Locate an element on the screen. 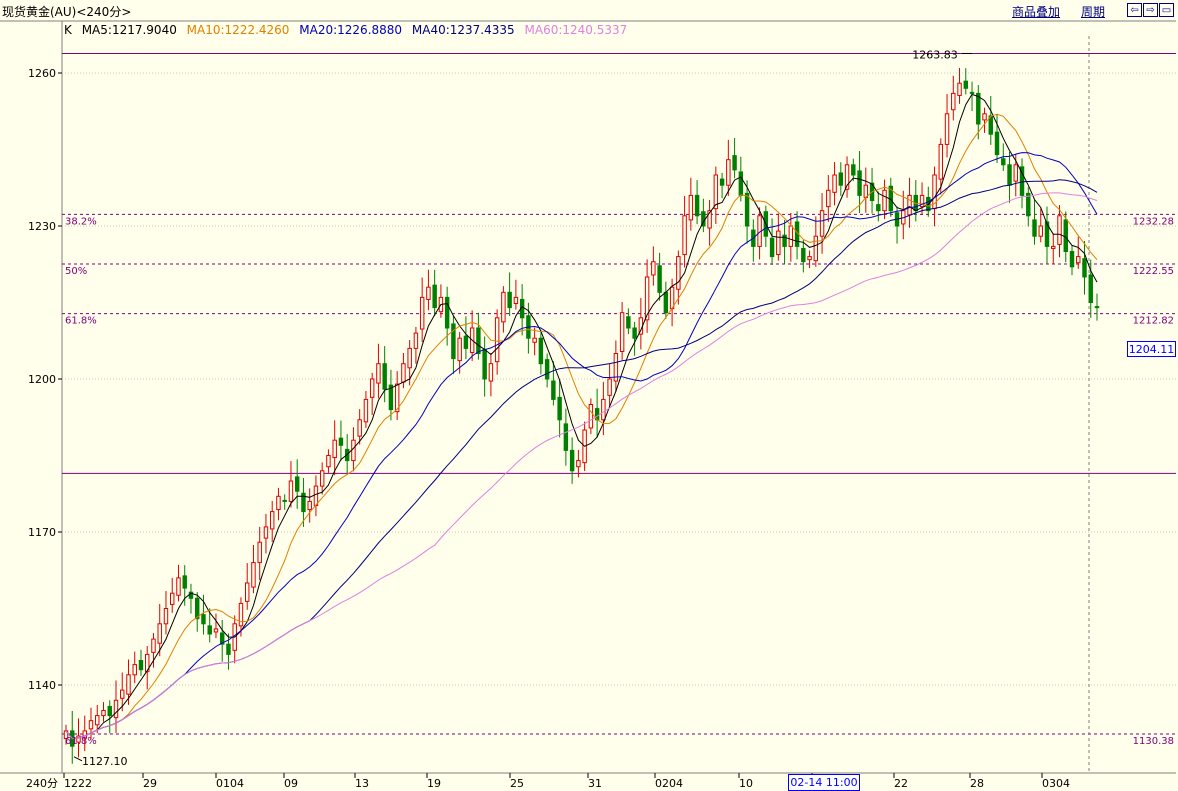  fib-percent-label: 61.8% is located at coordinates (81, 321).